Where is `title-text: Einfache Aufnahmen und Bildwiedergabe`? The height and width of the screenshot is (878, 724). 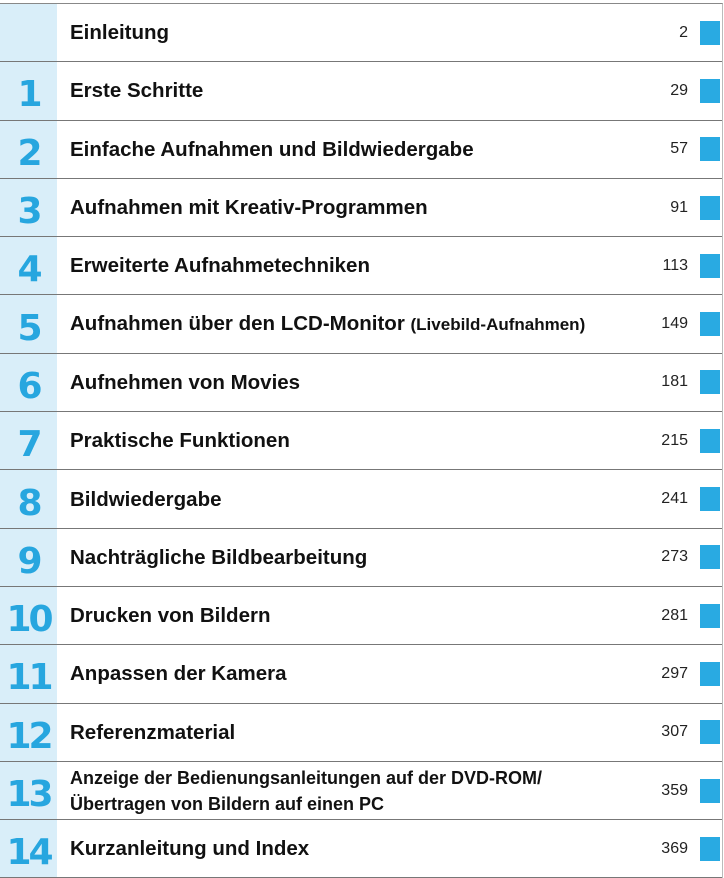 title-text: Einfache Aufnahmen und Bildwiedergabe is located at coordinates (272, 149).